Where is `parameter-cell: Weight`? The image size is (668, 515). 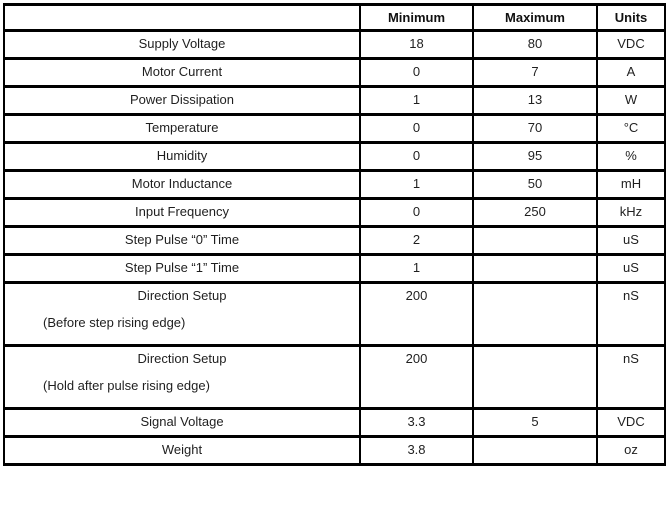
parameter-cell: Weight is located at coordinates (182, 450).